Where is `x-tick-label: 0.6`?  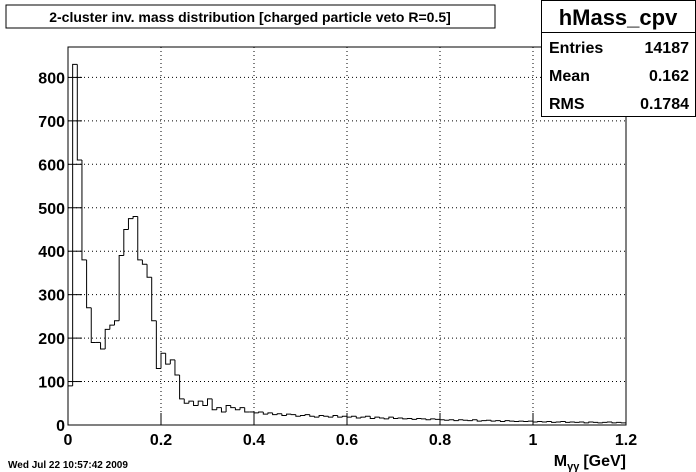
x-tick-label: 0.6 is located at coordinates (347, 440).